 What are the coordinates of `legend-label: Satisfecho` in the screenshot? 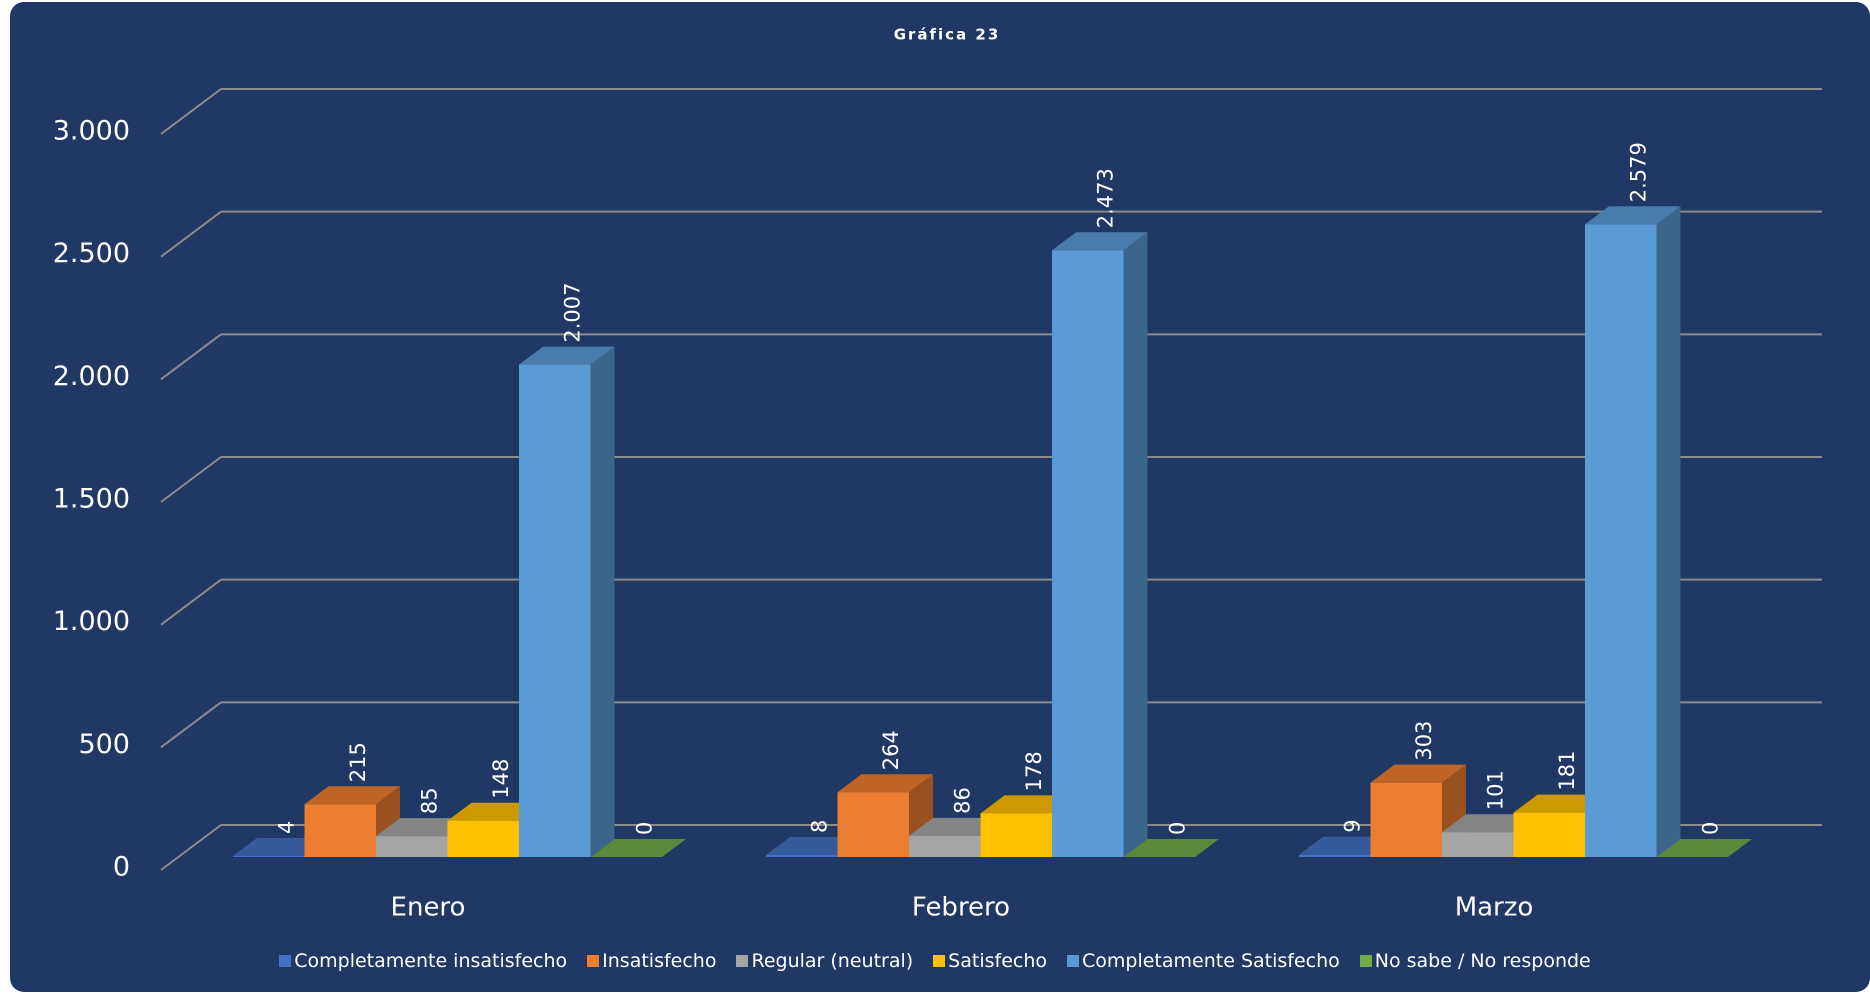 It's located at (997, 961).